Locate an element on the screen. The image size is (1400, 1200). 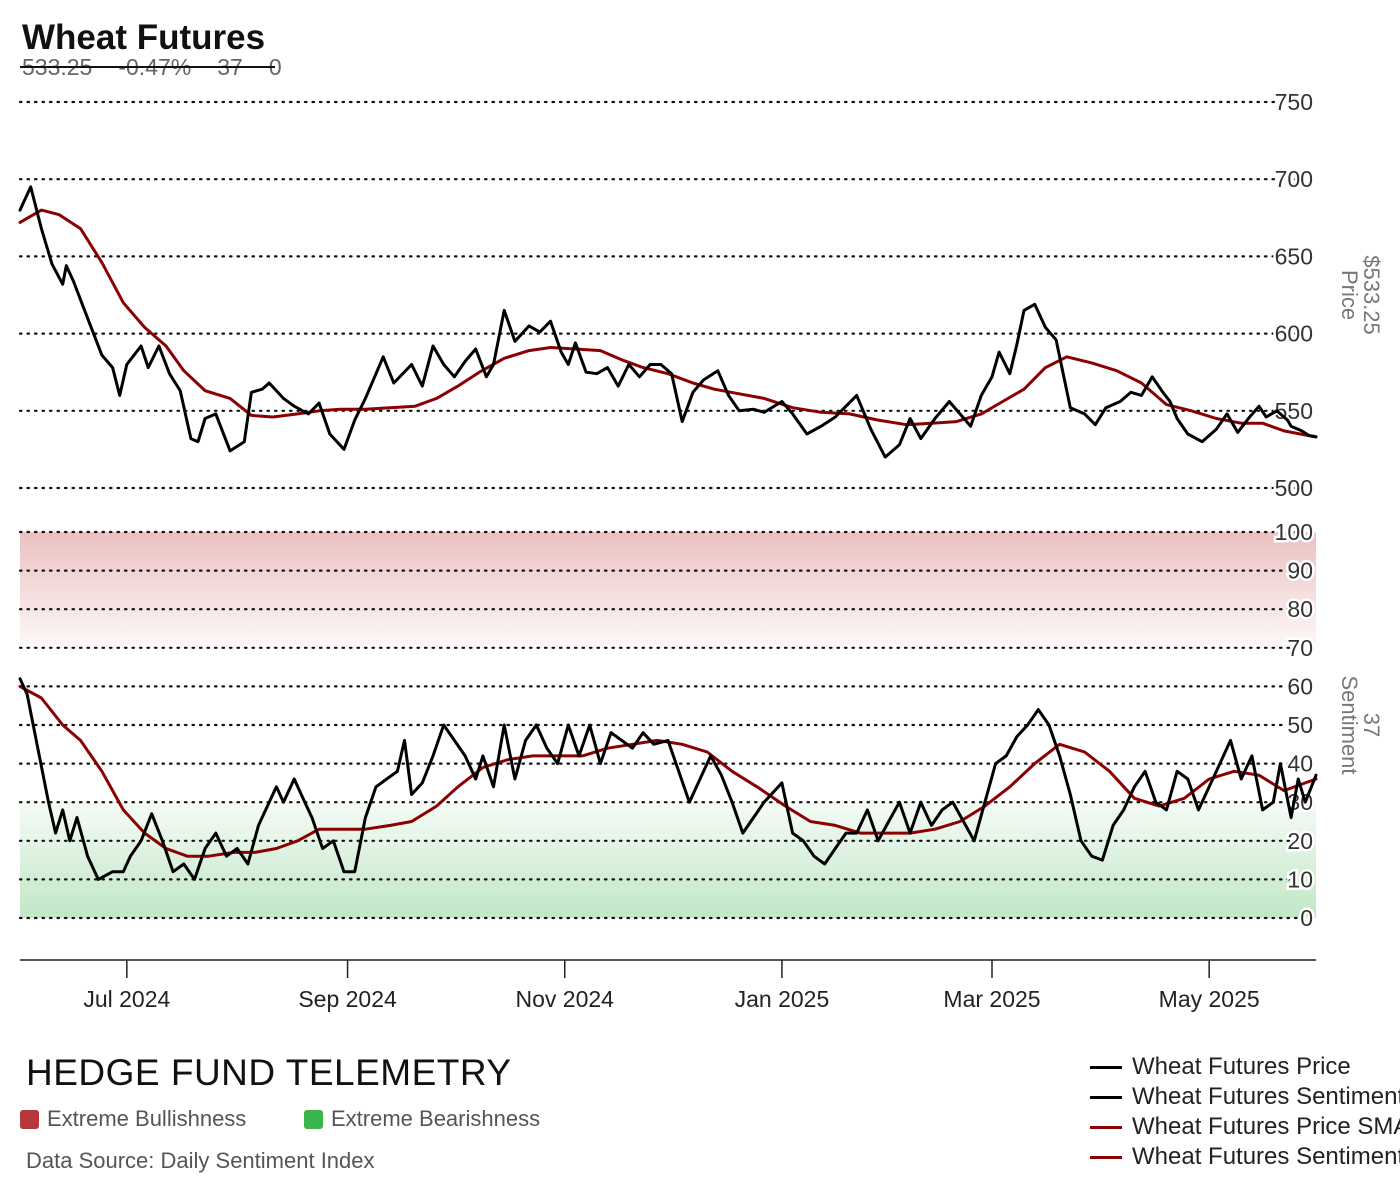
y-tick-label: 550 is located at coordinates (1294, 411).